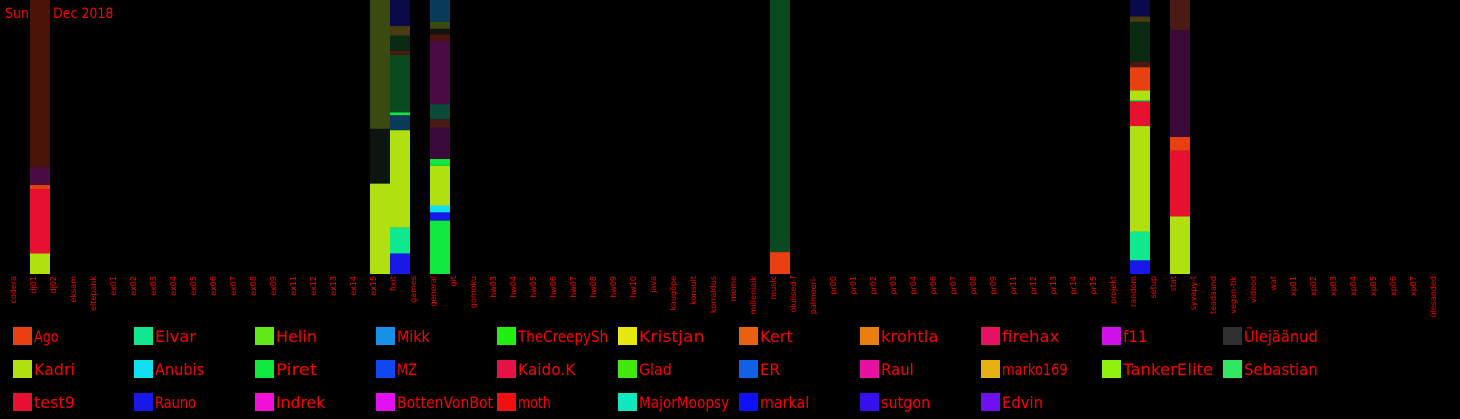  I want to click on x-tick-label: teadaand, so click(1213, 295).